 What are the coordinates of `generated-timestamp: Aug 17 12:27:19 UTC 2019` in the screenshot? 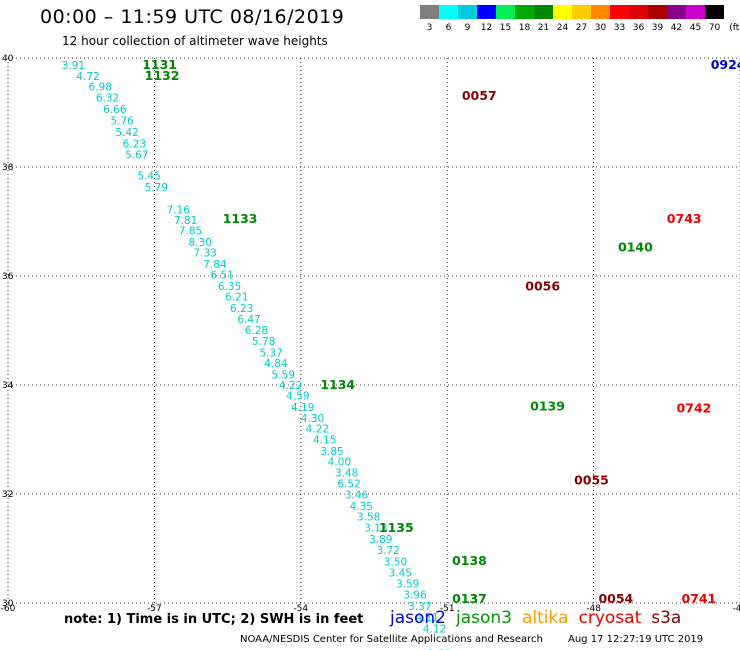 It's located at (636, 639).